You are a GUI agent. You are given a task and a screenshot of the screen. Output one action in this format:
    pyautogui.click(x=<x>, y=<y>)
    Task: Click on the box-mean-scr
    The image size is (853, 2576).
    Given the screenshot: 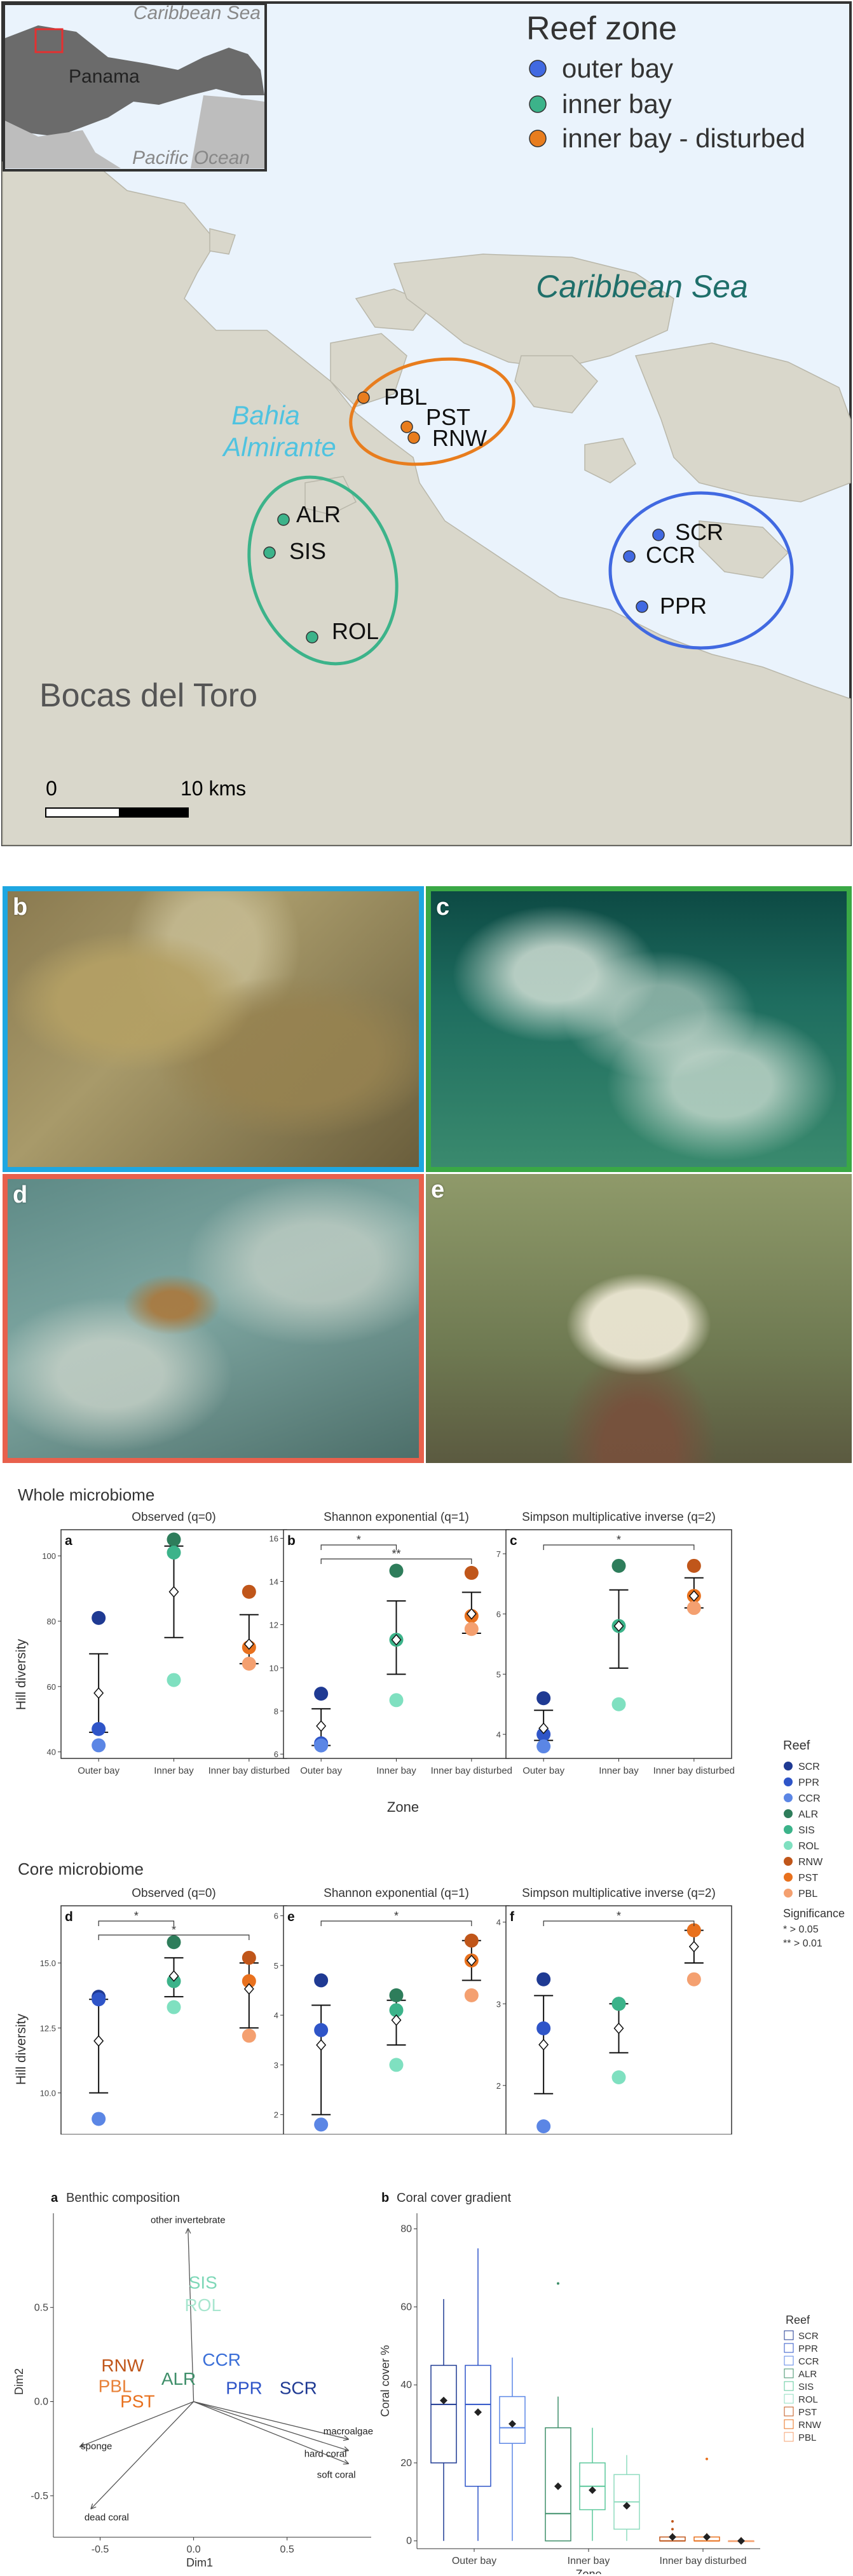 What is the action you would take?
    pyautogui.click(x=443, y=2400)
    